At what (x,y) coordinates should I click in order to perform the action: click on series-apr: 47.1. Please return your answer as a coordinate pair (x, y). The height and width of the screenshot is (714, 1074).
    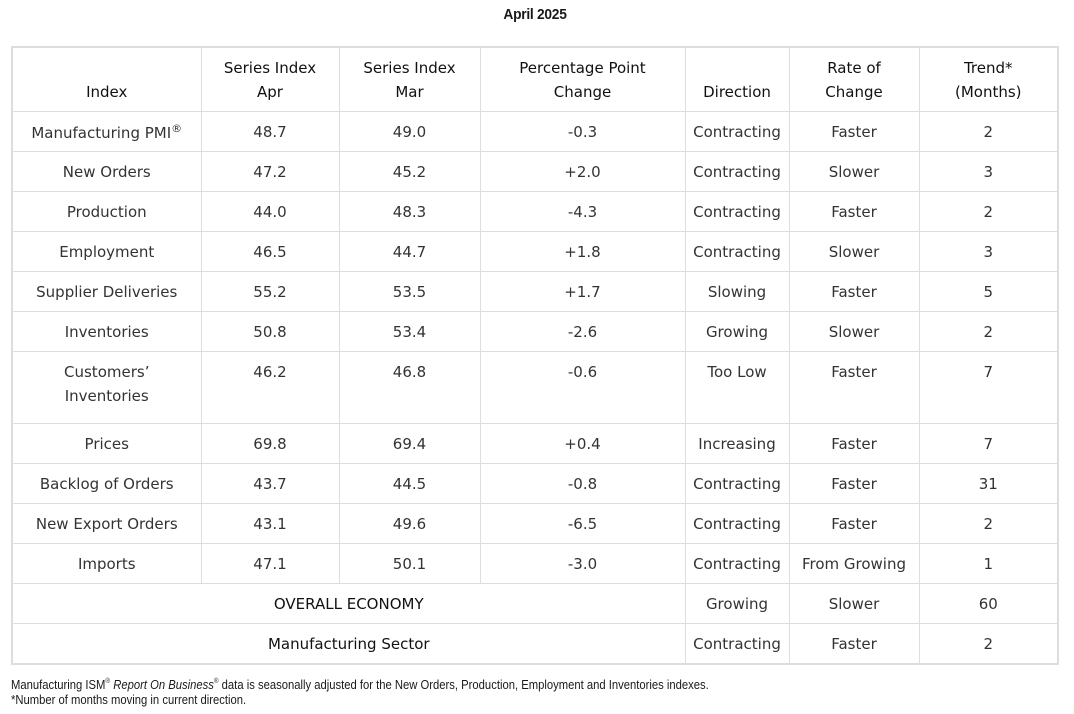
    Looking at the image, I should click on (270, 563).